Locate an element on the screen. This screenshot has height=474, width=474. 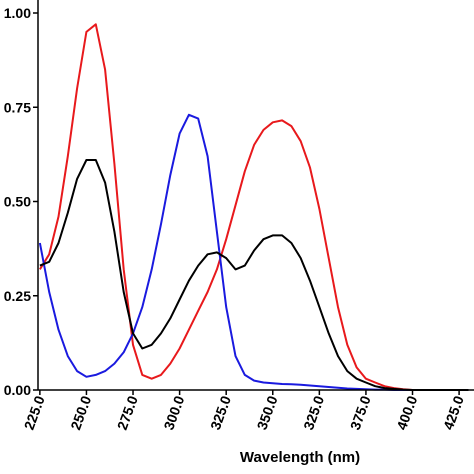
x-tick-label: 375.0 is located at coordinates (360, 412).